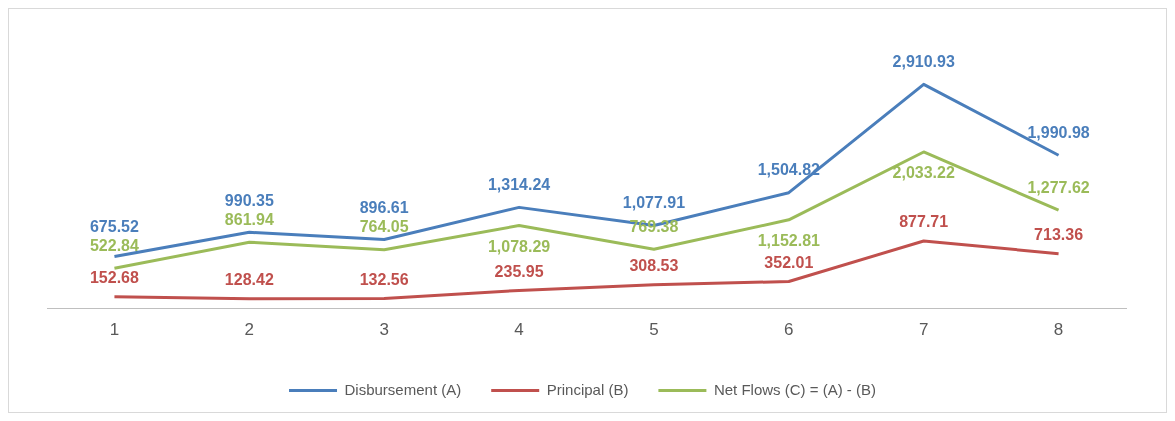 Image resolution: width=1175 pixels, height=421 pixels. I want to click on data-label: 1,314.24, so click(519, 184).